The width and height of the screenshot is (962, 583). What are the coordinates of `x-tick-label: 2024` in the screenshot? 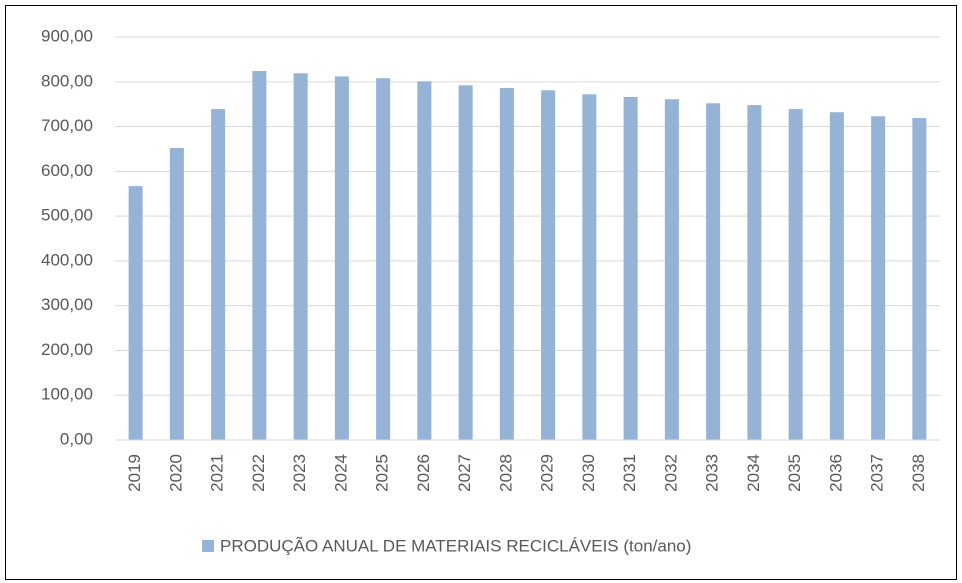 It's located at (340, 473).